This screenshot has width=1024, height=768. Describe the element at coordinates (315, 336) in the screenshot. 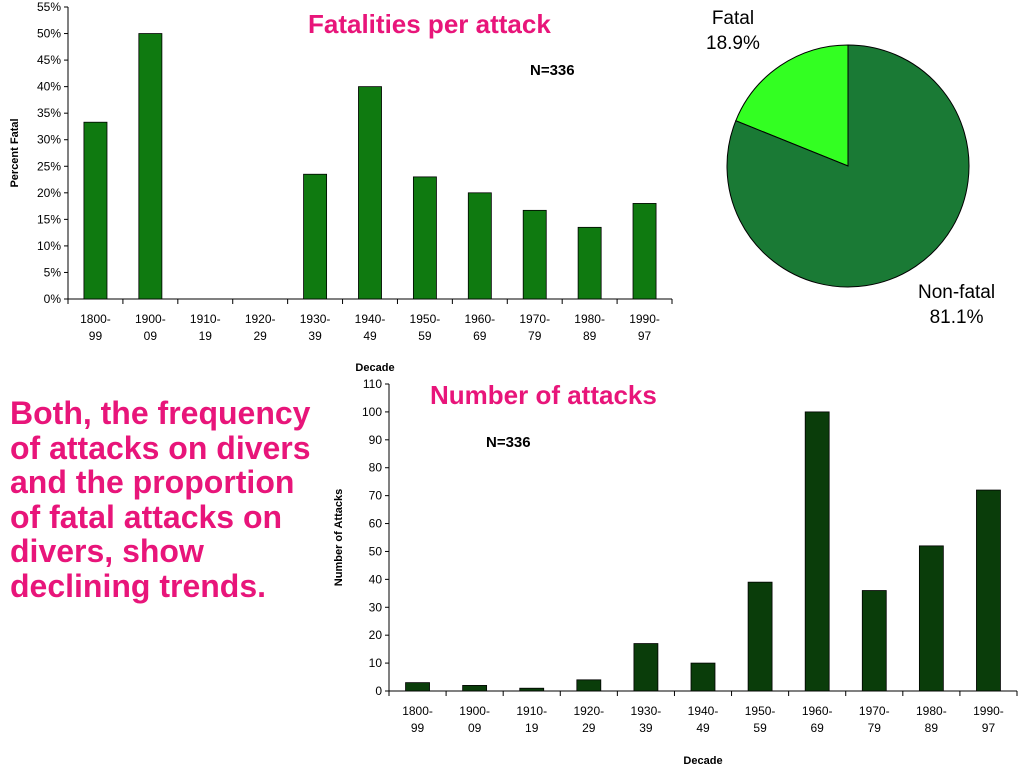

I see `fatality-x-tick-label-line2: 39` at that location.